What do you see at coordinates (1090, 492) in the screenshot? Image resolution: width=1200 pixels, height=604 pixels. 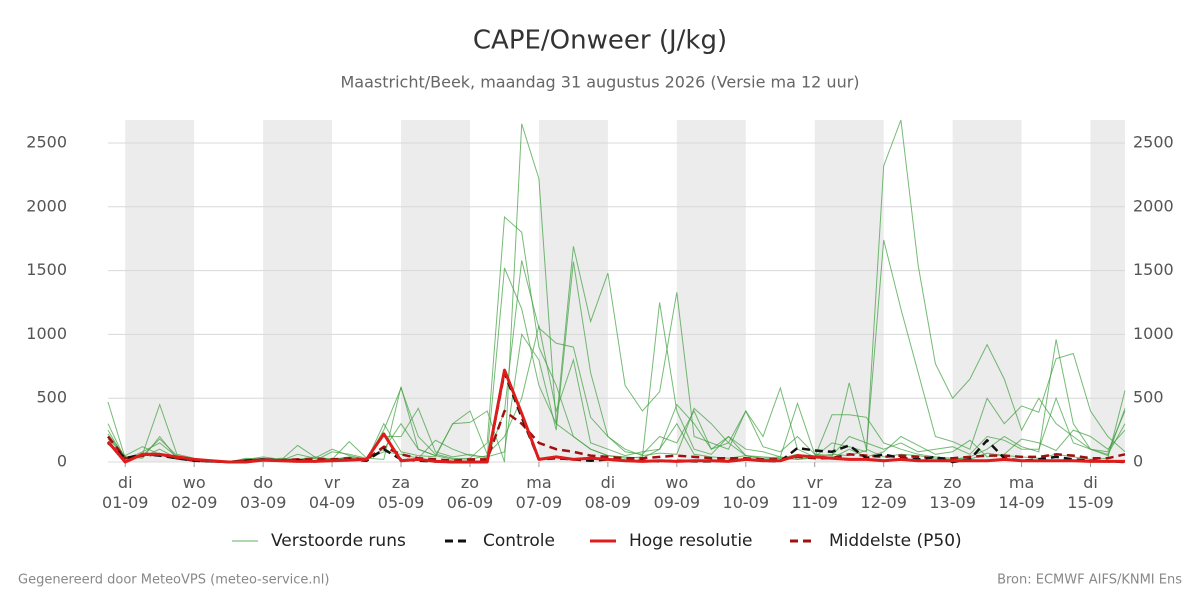 I see `x-tick-label: di 15-09` at bounding box center [1090, 492].